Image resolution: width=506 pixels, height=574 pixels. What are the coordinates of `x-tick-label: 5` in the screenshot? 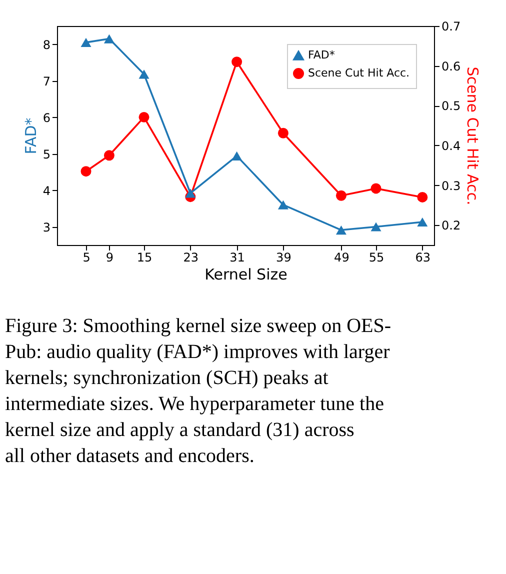 It's located at (86, 257).